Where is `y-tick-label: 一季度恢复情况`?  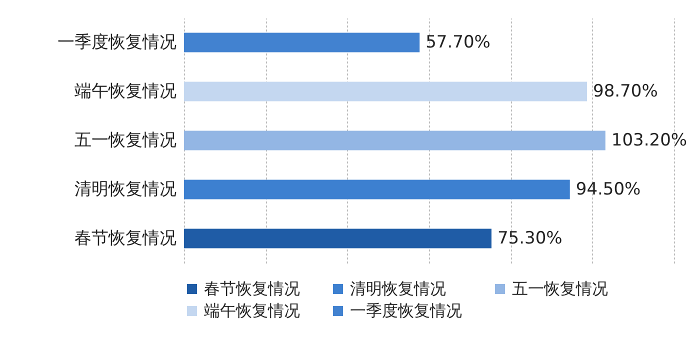
y-tick-label: 一季度恢复情况 is located at coordinates (117, 42).